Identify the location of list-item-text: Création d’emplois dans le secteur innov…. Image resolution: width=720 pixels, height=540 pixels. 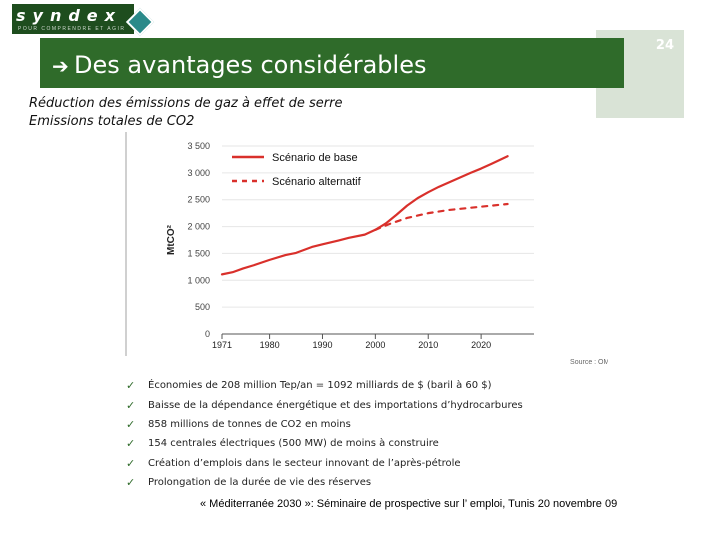
(304, 463).